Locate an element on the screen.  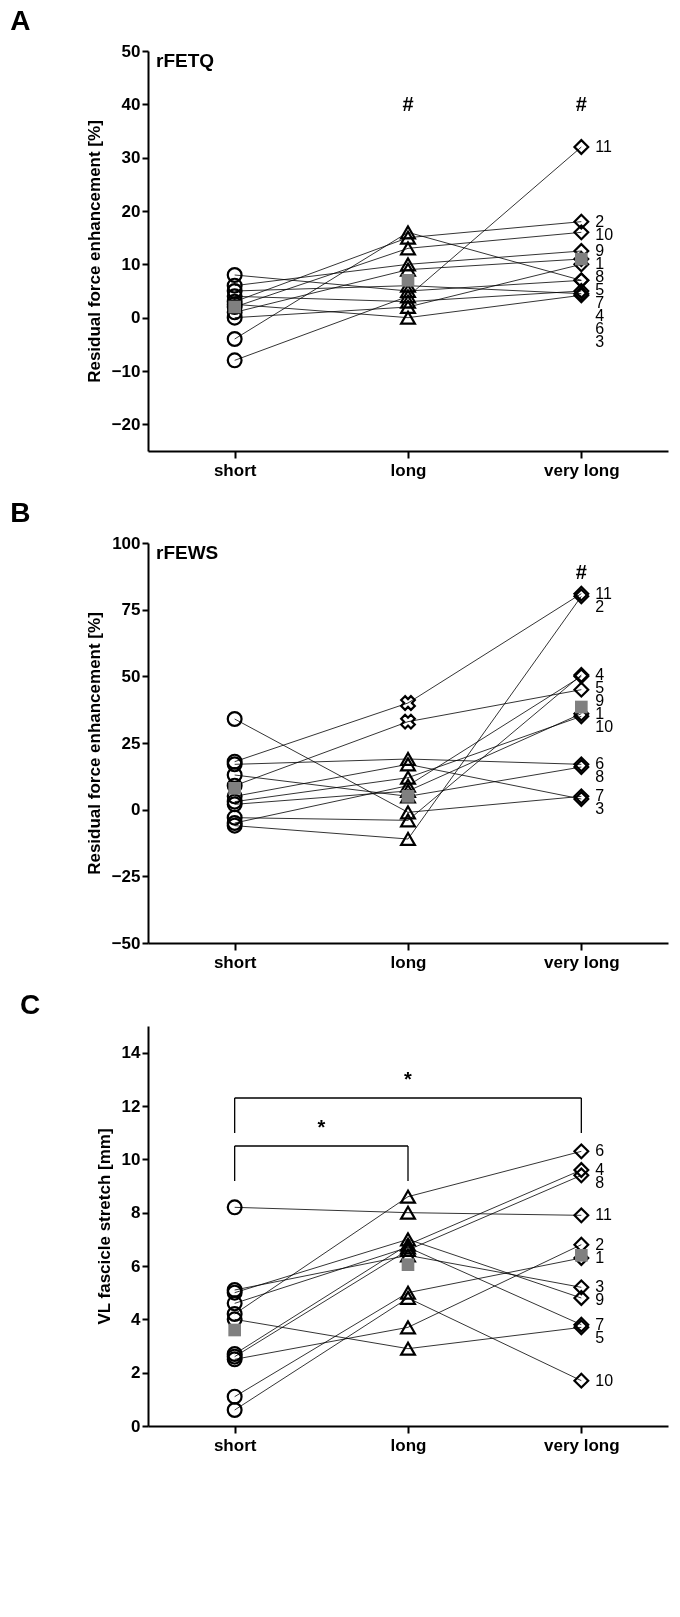
y-tick-label: 12 is located at coordinates (131, 1106).